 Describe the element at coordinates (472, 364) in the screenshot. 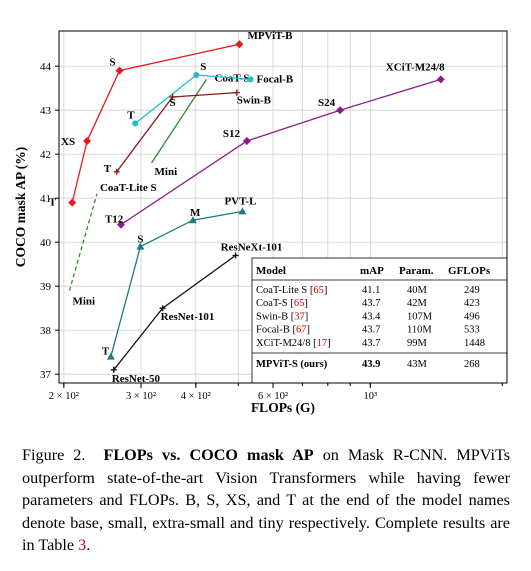

I see `table-cell-gflops: 268` at that location.